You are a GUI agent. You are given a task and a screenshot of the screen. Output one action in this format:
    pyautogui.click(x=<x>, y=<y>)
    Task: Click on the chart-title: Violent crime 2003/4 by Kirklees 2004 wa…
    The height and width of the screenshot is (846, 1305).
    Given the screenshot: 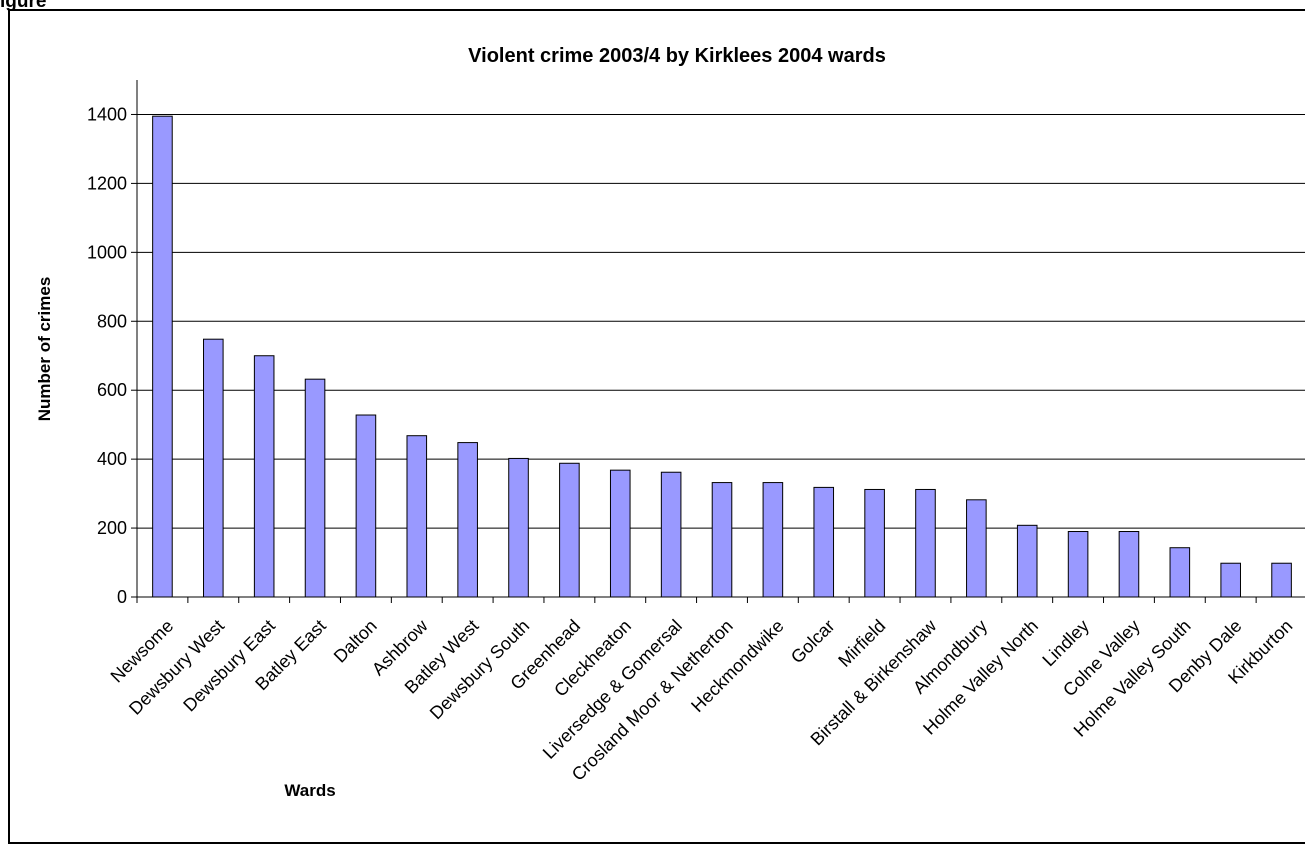 What is the action you would take?
    pyautogui.click(x=677, y=56)
    